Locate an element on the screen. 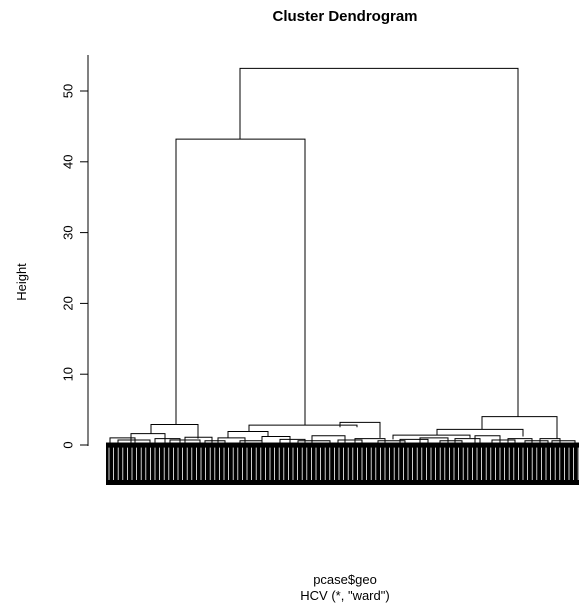 The height and width of the screenshot is (610, 579). y-tick-label: 30 is located at coordinates (68, 232).